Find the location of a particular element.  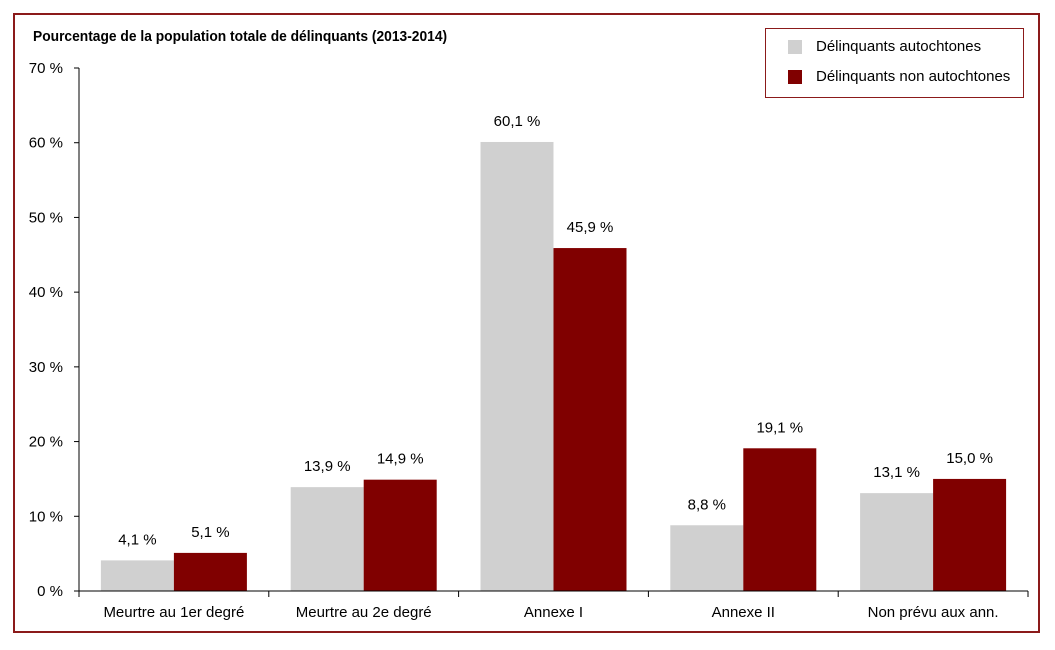

y-tick-label-6: 60 % is located at coordinates (46, 143).